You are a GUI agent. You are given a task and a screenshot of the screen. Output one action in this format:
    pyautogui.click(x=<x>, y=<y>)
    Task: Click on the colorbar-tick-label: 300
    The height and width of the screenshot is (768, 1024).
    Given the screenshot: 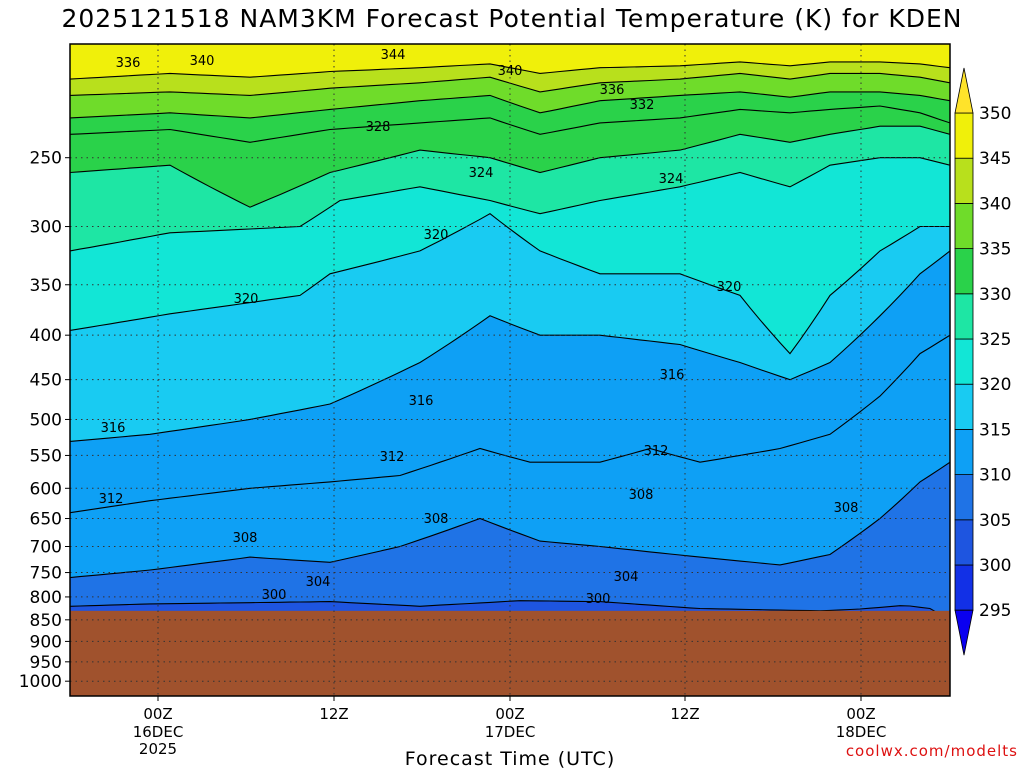 What is the action you would take?
    pyautogui.click(x=995, y=566)
    